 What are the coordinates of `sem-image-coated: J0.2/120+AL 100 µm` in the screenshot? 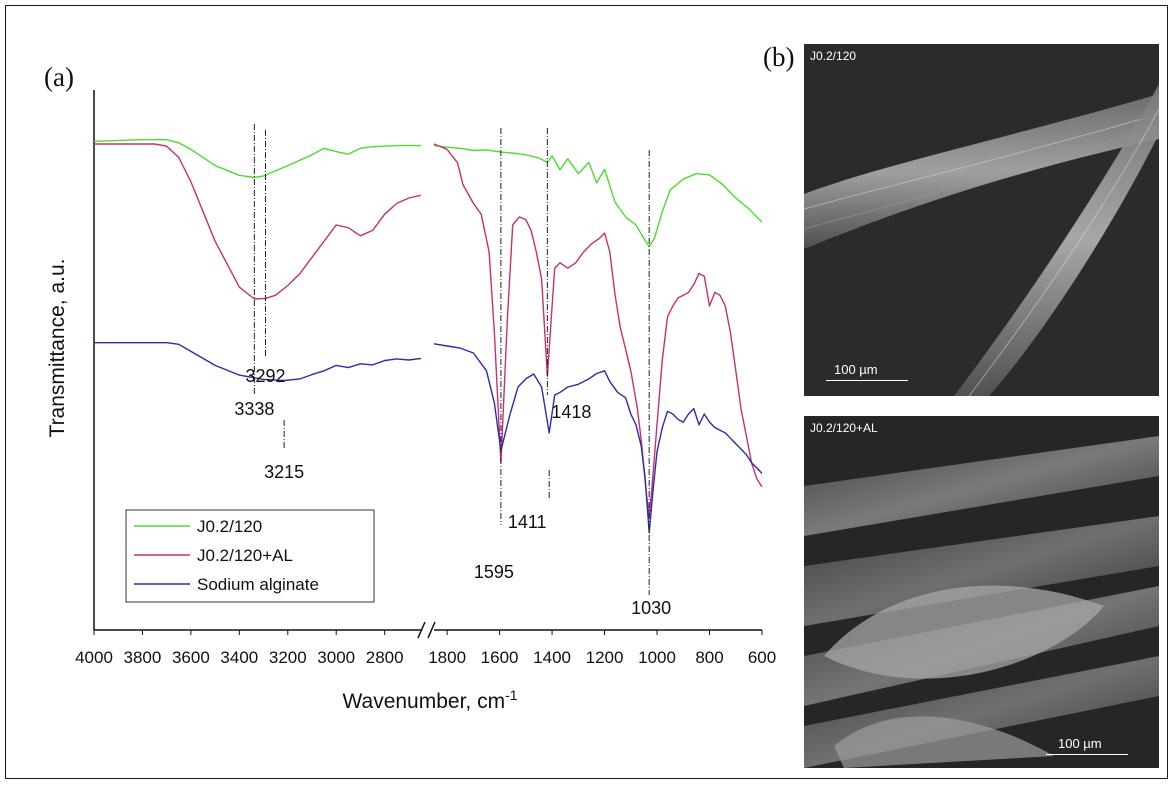 It's located at (981, 592).